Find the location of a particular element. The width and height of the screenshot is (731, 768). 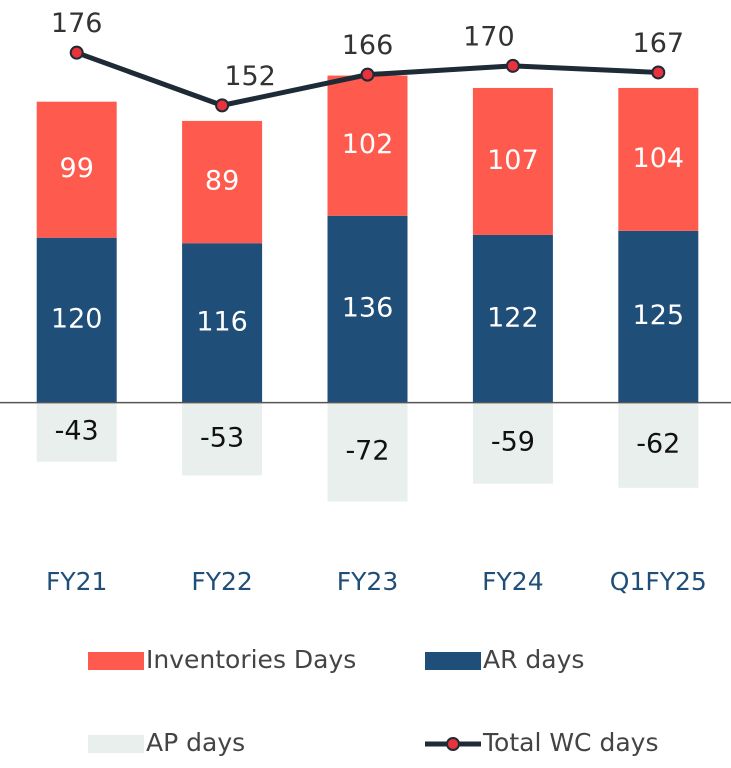

data-label: 166 is located at coordinates (368, 45).